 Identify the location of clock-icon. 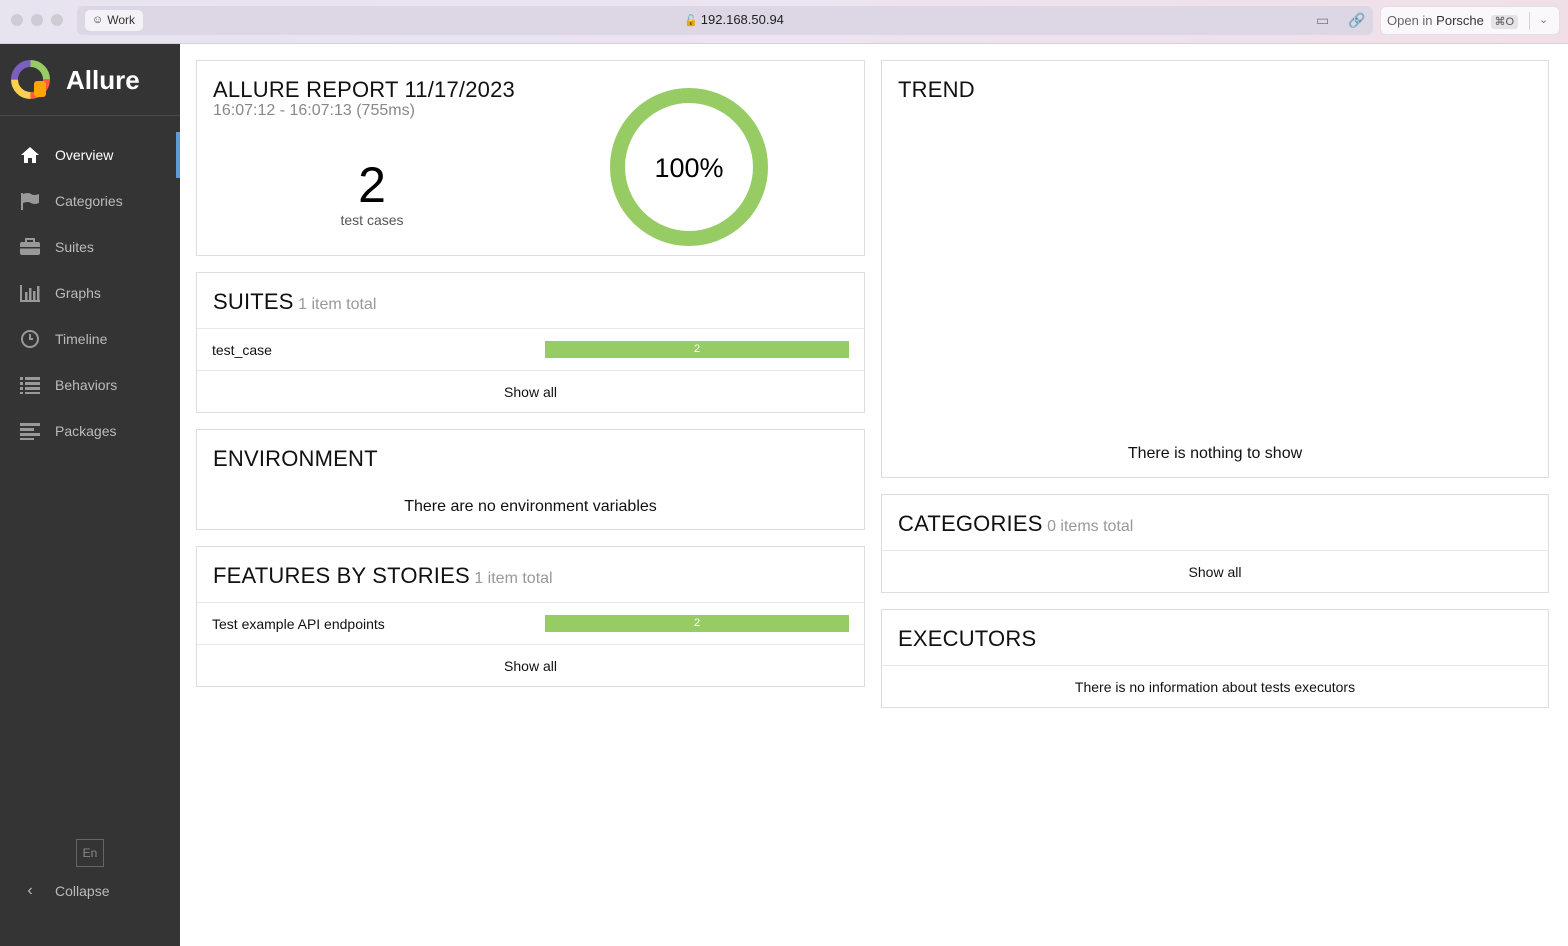
(30, 339).